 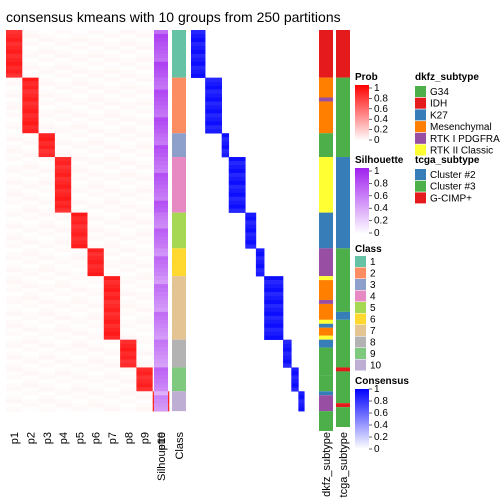 I want to click on class-column-label: Class, so click(x=180, y=446).